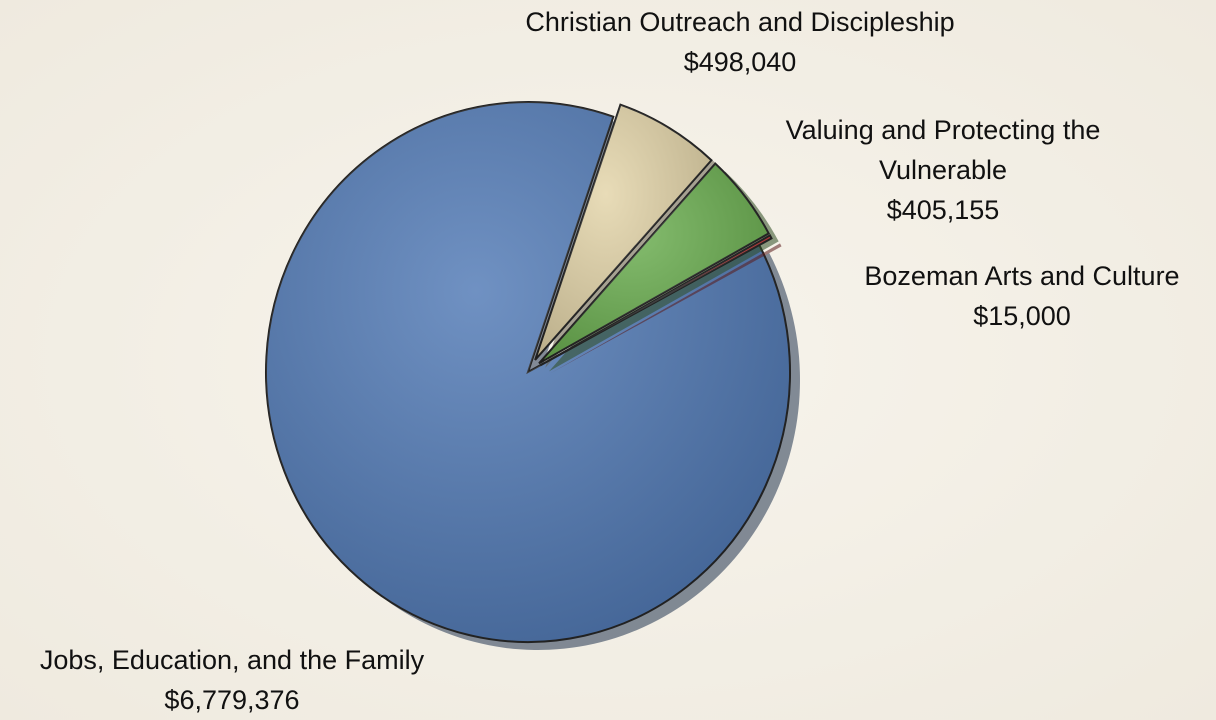 This screenshot has width=1216, height=720. Describe the element at coordinates (943, 210) in the screenshot. I see `label-value: $405,155` at that location.